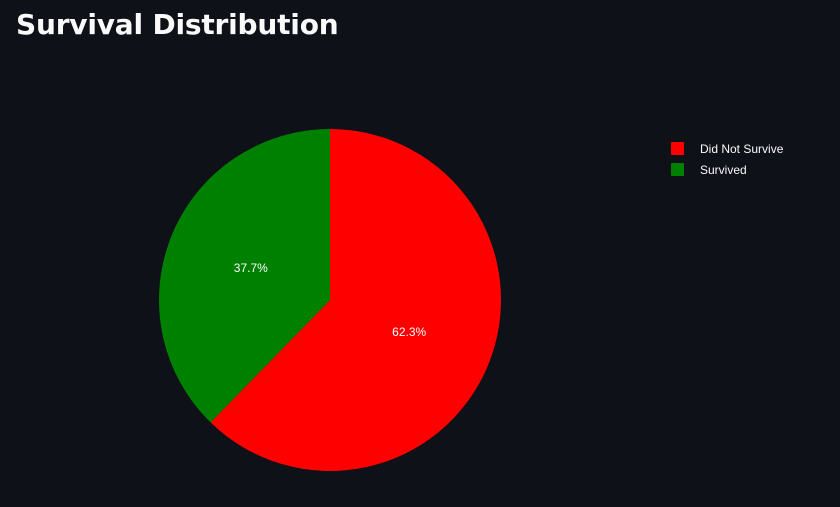 Image resolution: width=840 pixels, height=507 pixels. I want to click on legend-label-did-not-survive: Did Not Survive, so click(742, 148).